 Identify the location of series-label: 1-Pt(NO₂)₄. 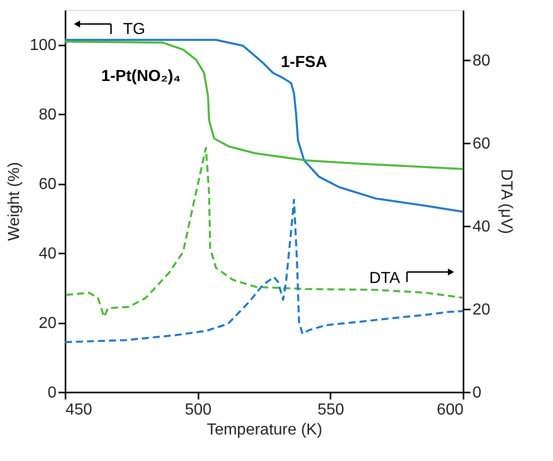
(141, 76).